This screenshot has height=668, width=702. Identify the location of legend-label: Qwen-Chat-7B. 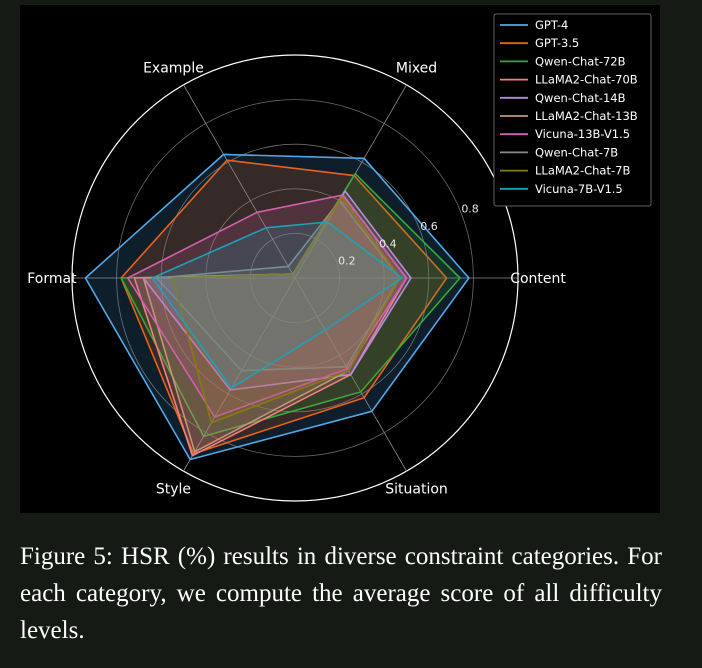
(576, 152).